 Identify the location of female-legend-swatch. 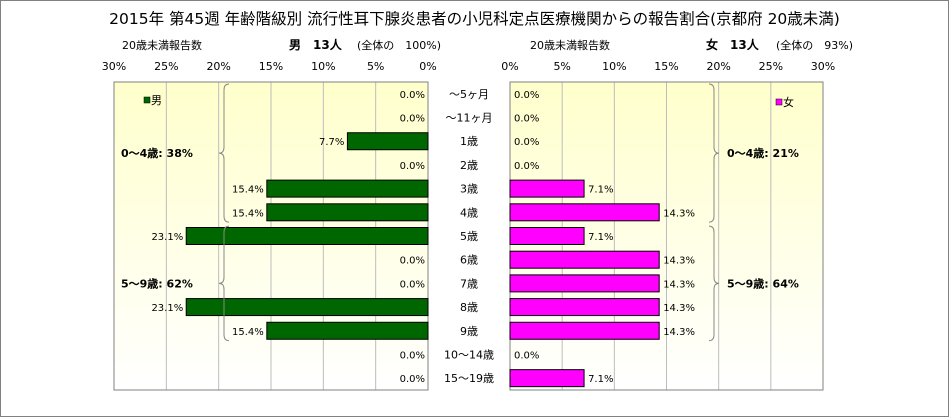
(779, 102).